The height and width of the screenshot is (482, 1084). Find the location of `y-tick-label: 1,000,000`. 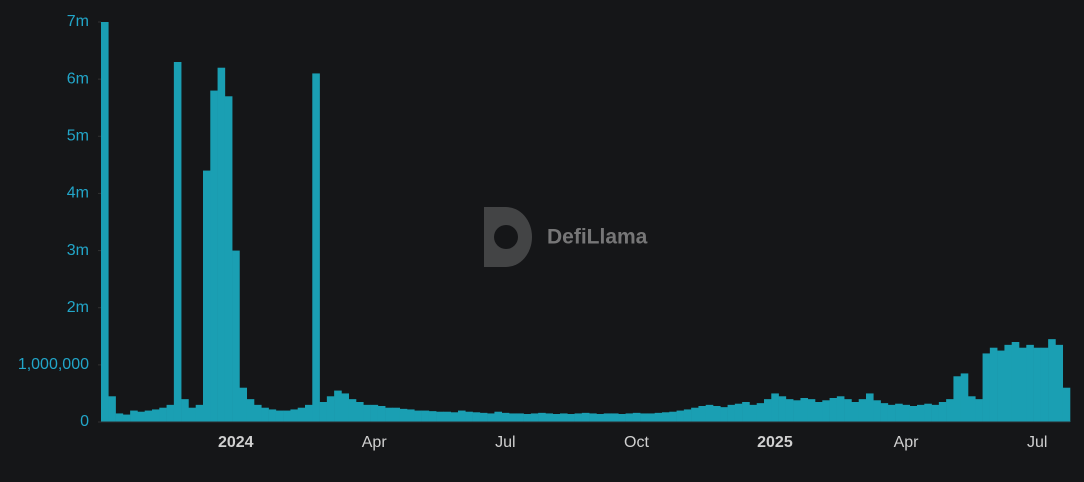

y-tick-label: 1,000,000 is located at coordinates (53, 364).